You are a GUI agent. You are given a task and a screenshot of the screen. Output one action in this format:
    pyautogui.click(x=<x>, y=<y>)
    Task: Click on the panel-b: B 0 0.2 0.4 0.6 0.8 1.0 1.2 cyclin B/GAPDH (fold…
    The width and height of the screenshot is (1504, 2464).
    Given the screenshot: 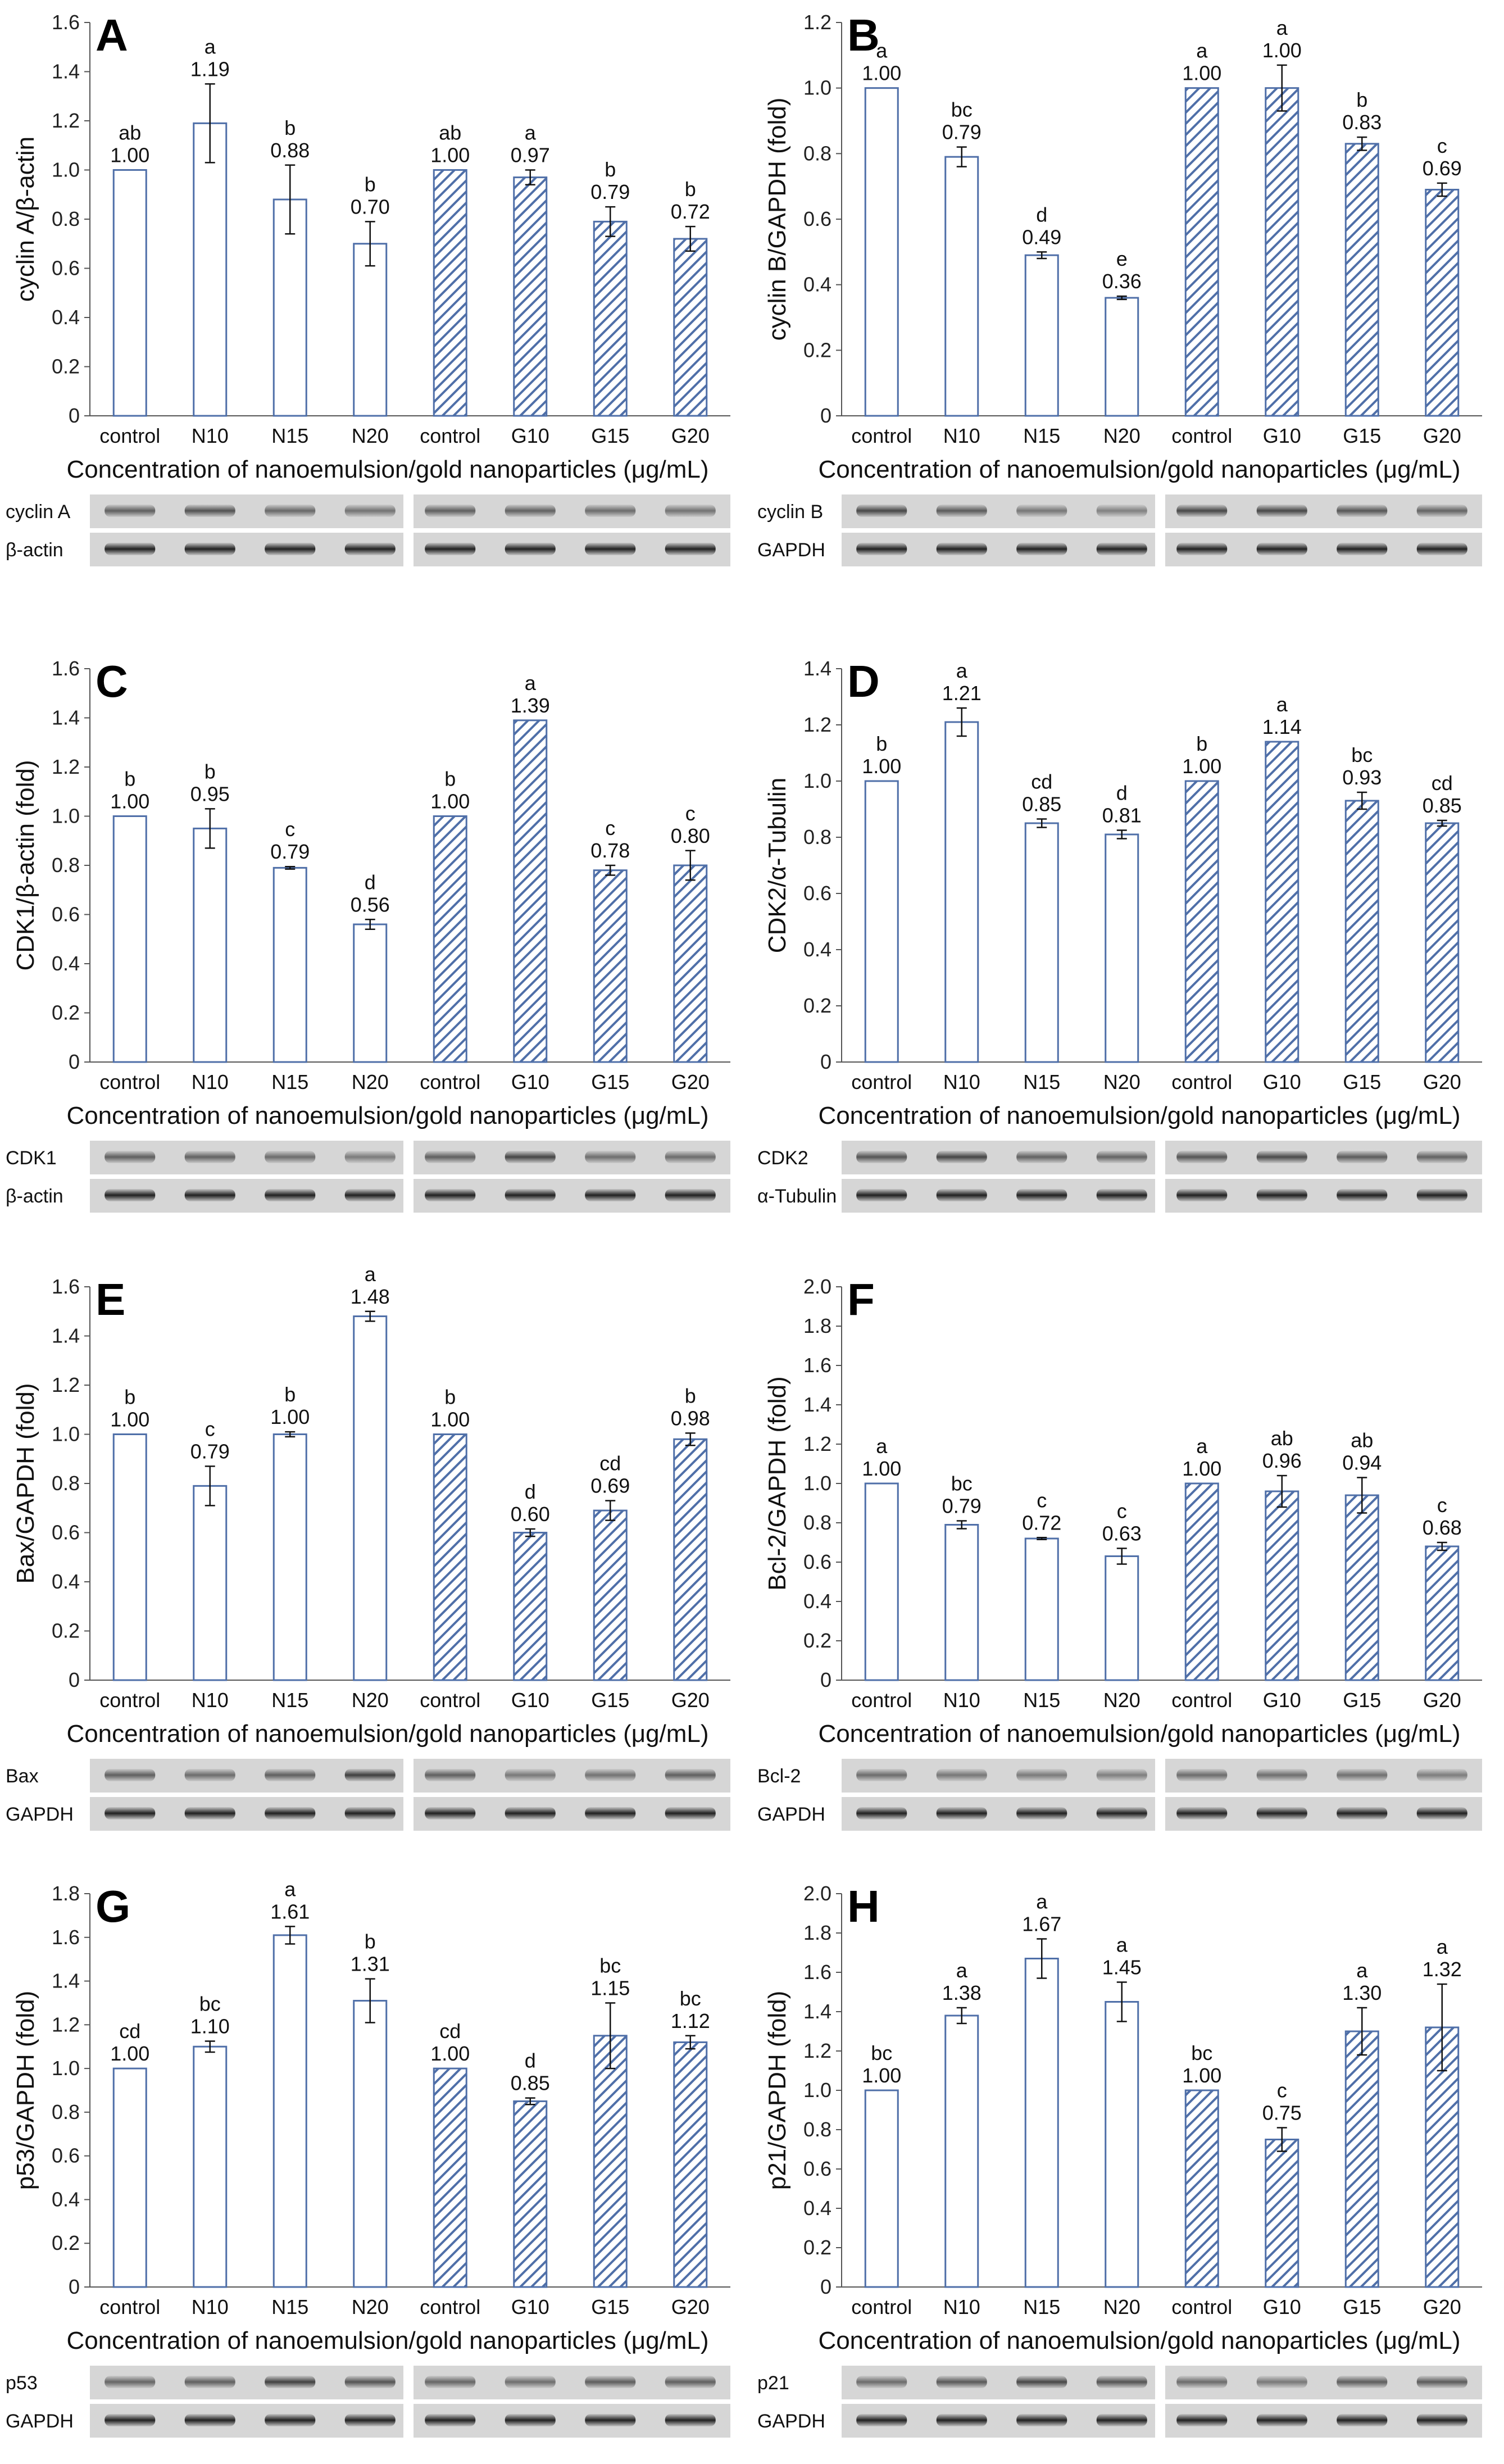 What is the action you would take?
    pyautogui.click(x=1119, y=288)
    